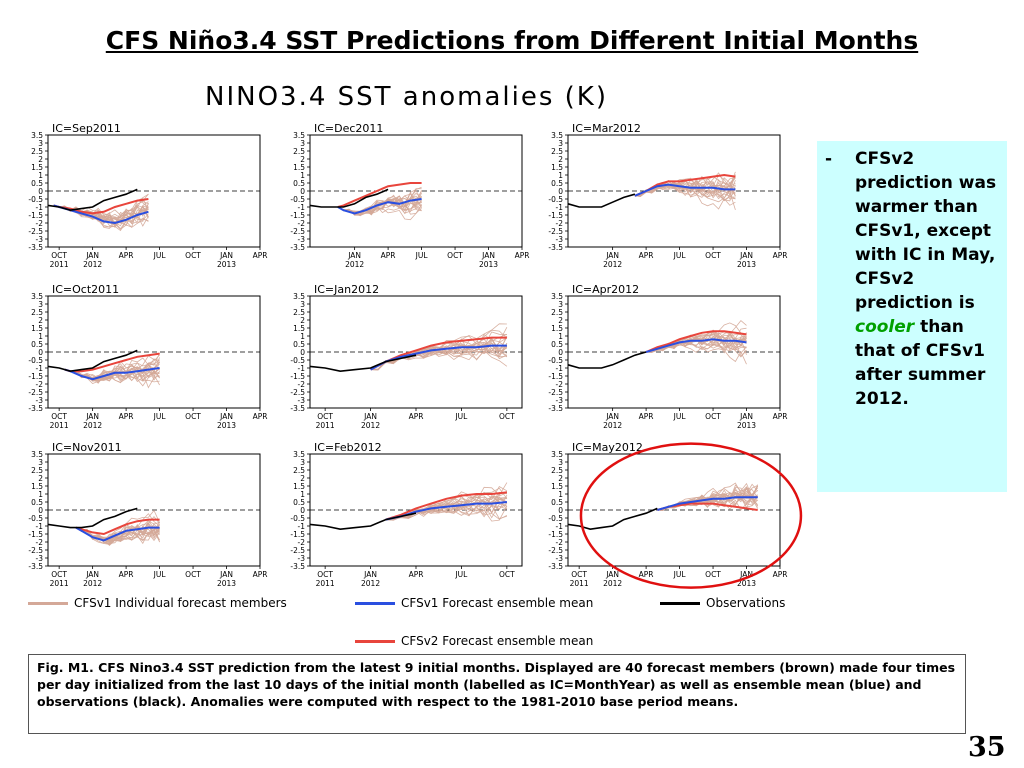 The height and width of the screenshot is (768, 1024). I want to click on highlight-circle, so click(691, 515).